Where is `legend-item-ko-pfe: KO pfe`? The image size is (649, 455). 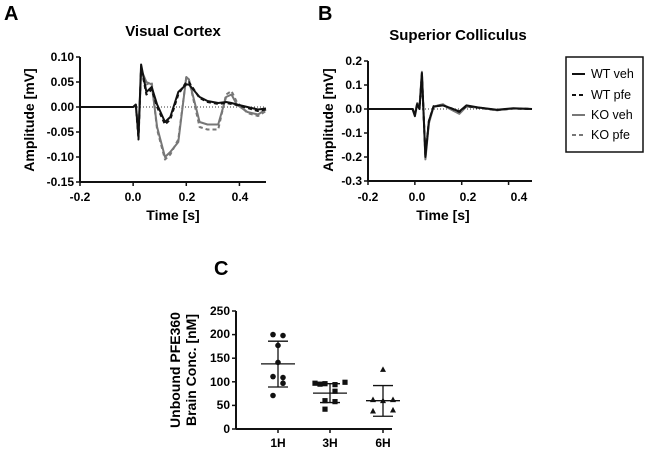
legend-item-ko-pfe: KO pfe is located at coordinates (601, 135).